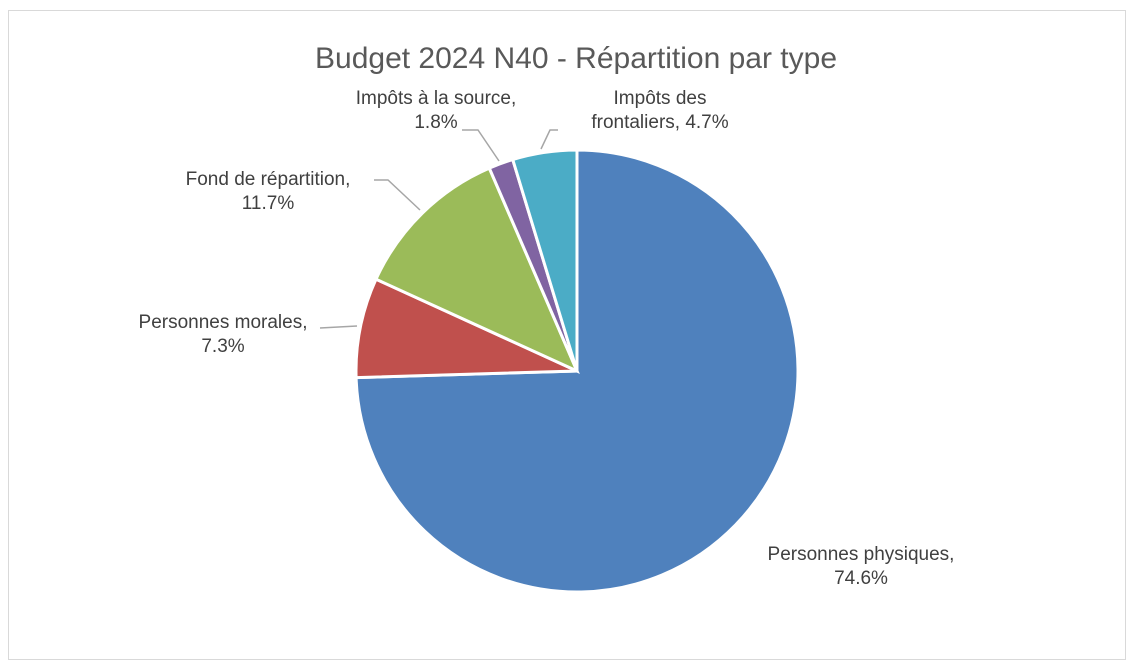 The width and height of the screenshot is (1130, 660). What do you see at coordinates (436, 98) in the screenshot?
I see `data-label-4-line-1: Impôts à la source,` at bounding box center [436, 98].